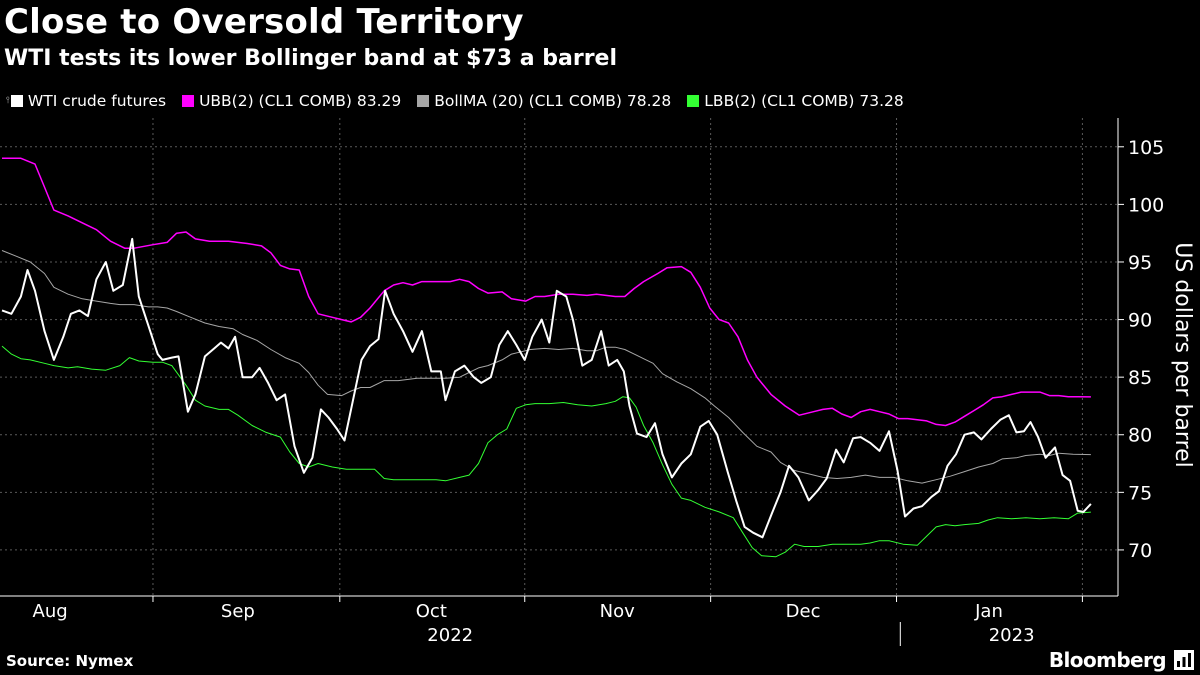  Describe the element at coordinates (264, 22) in the screenshot. I see `chart-title: Close to Oversold Territory` at that location.